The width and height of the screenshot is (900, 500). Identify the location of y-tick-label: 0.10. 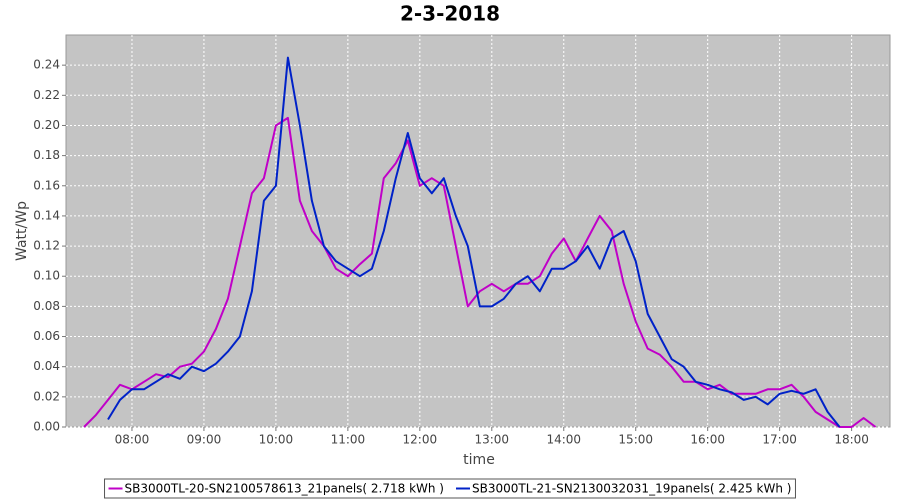
(46, 276).